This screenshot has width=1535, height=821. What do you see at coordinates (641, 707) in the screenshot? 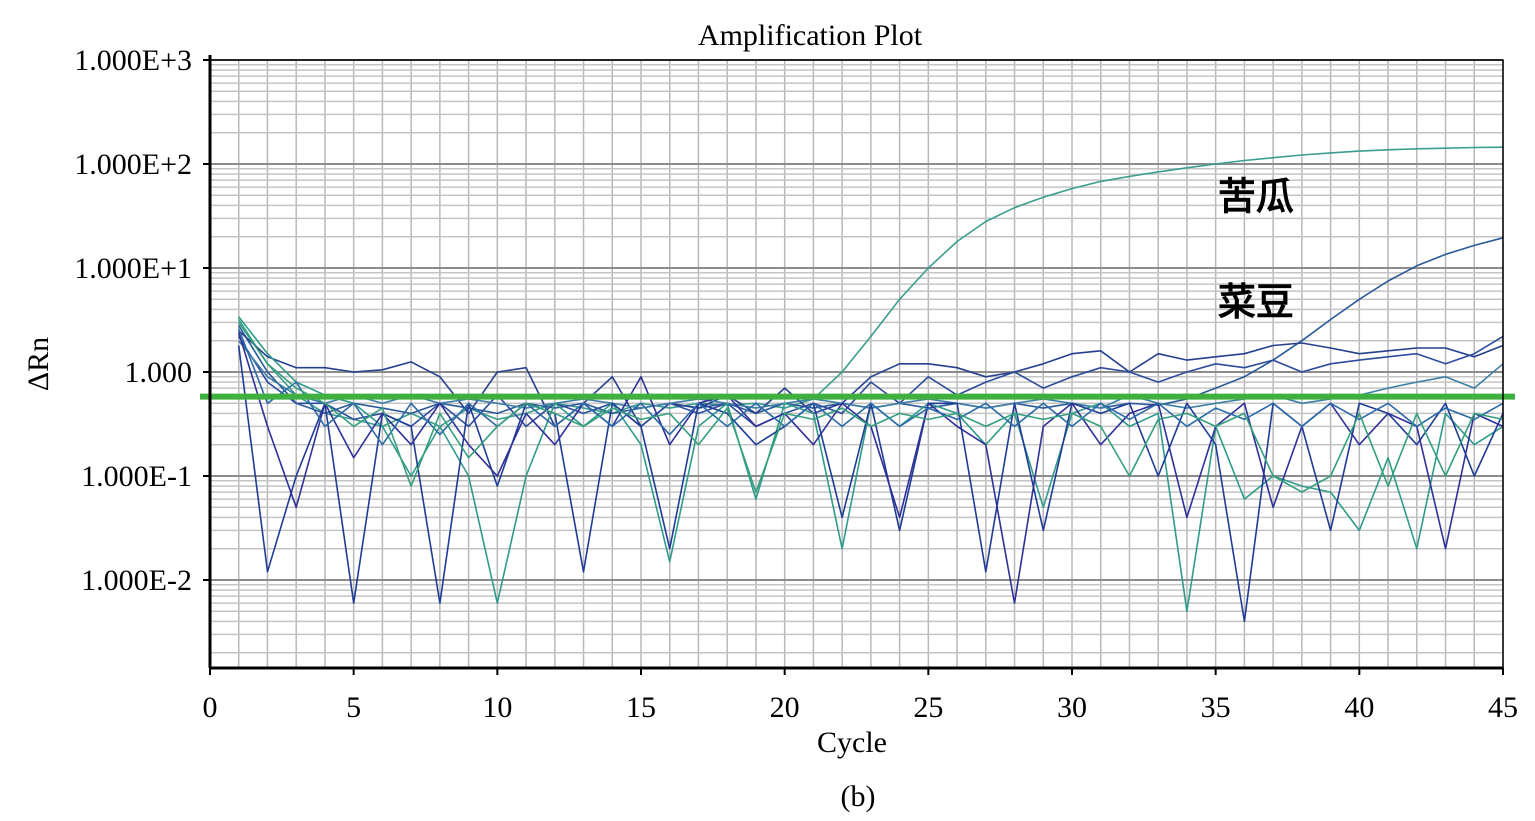
I see `x-tick-label: 15` at bounding box center [641, 707].